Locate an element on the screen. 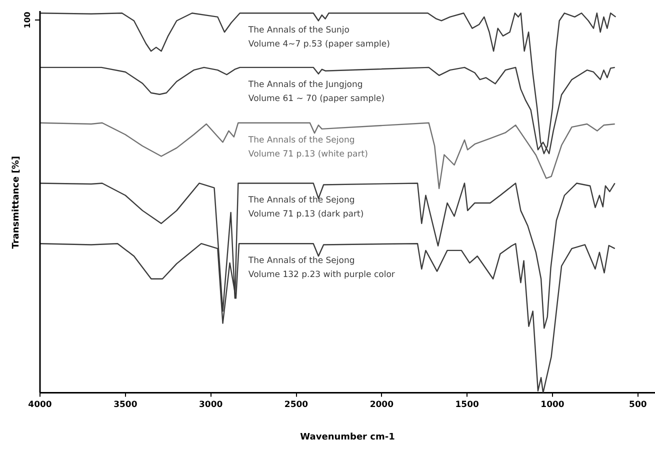 Image resolution: width=655 pixels, height=453 pixels. text: 100 is located at coordinates (27, 19).